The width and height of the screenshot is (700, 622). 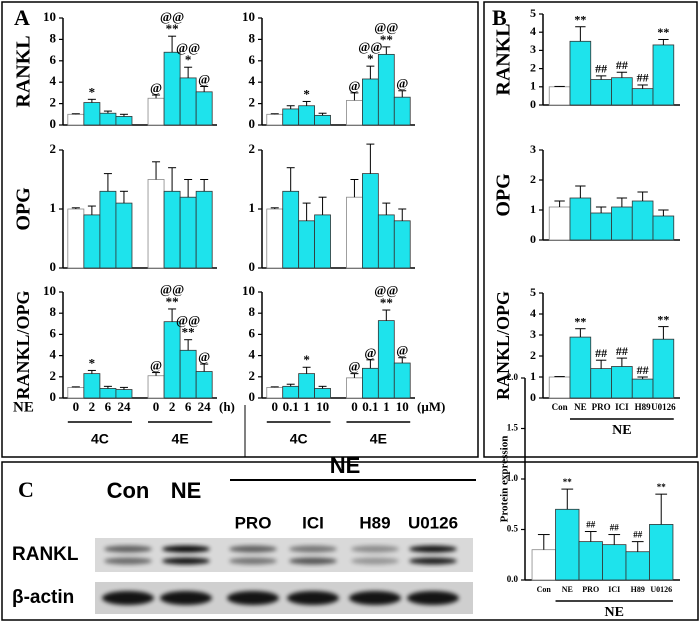 I want to click on y-tick-label: 1, so click(x=252, y=207).